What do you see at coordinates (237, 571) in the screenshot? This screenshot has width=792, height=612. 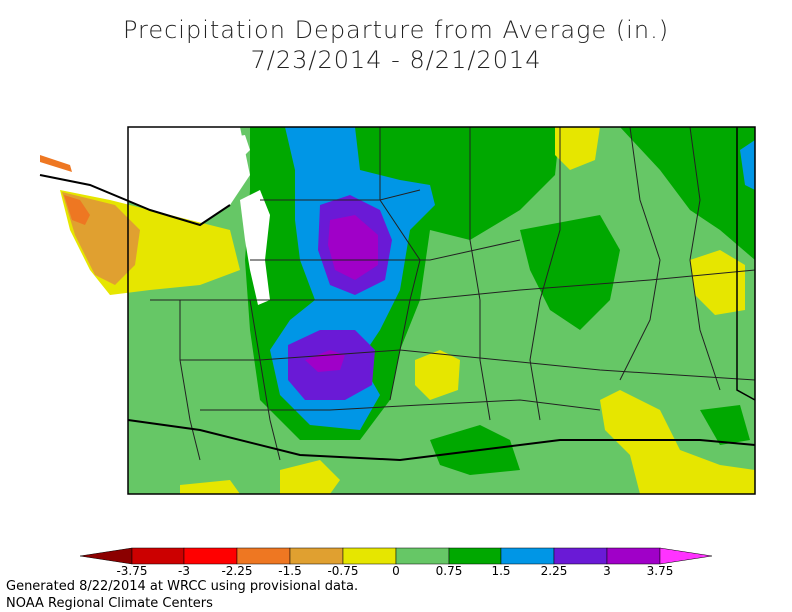 I see `legend-label: -2.25` at bounding box center [237, 571].